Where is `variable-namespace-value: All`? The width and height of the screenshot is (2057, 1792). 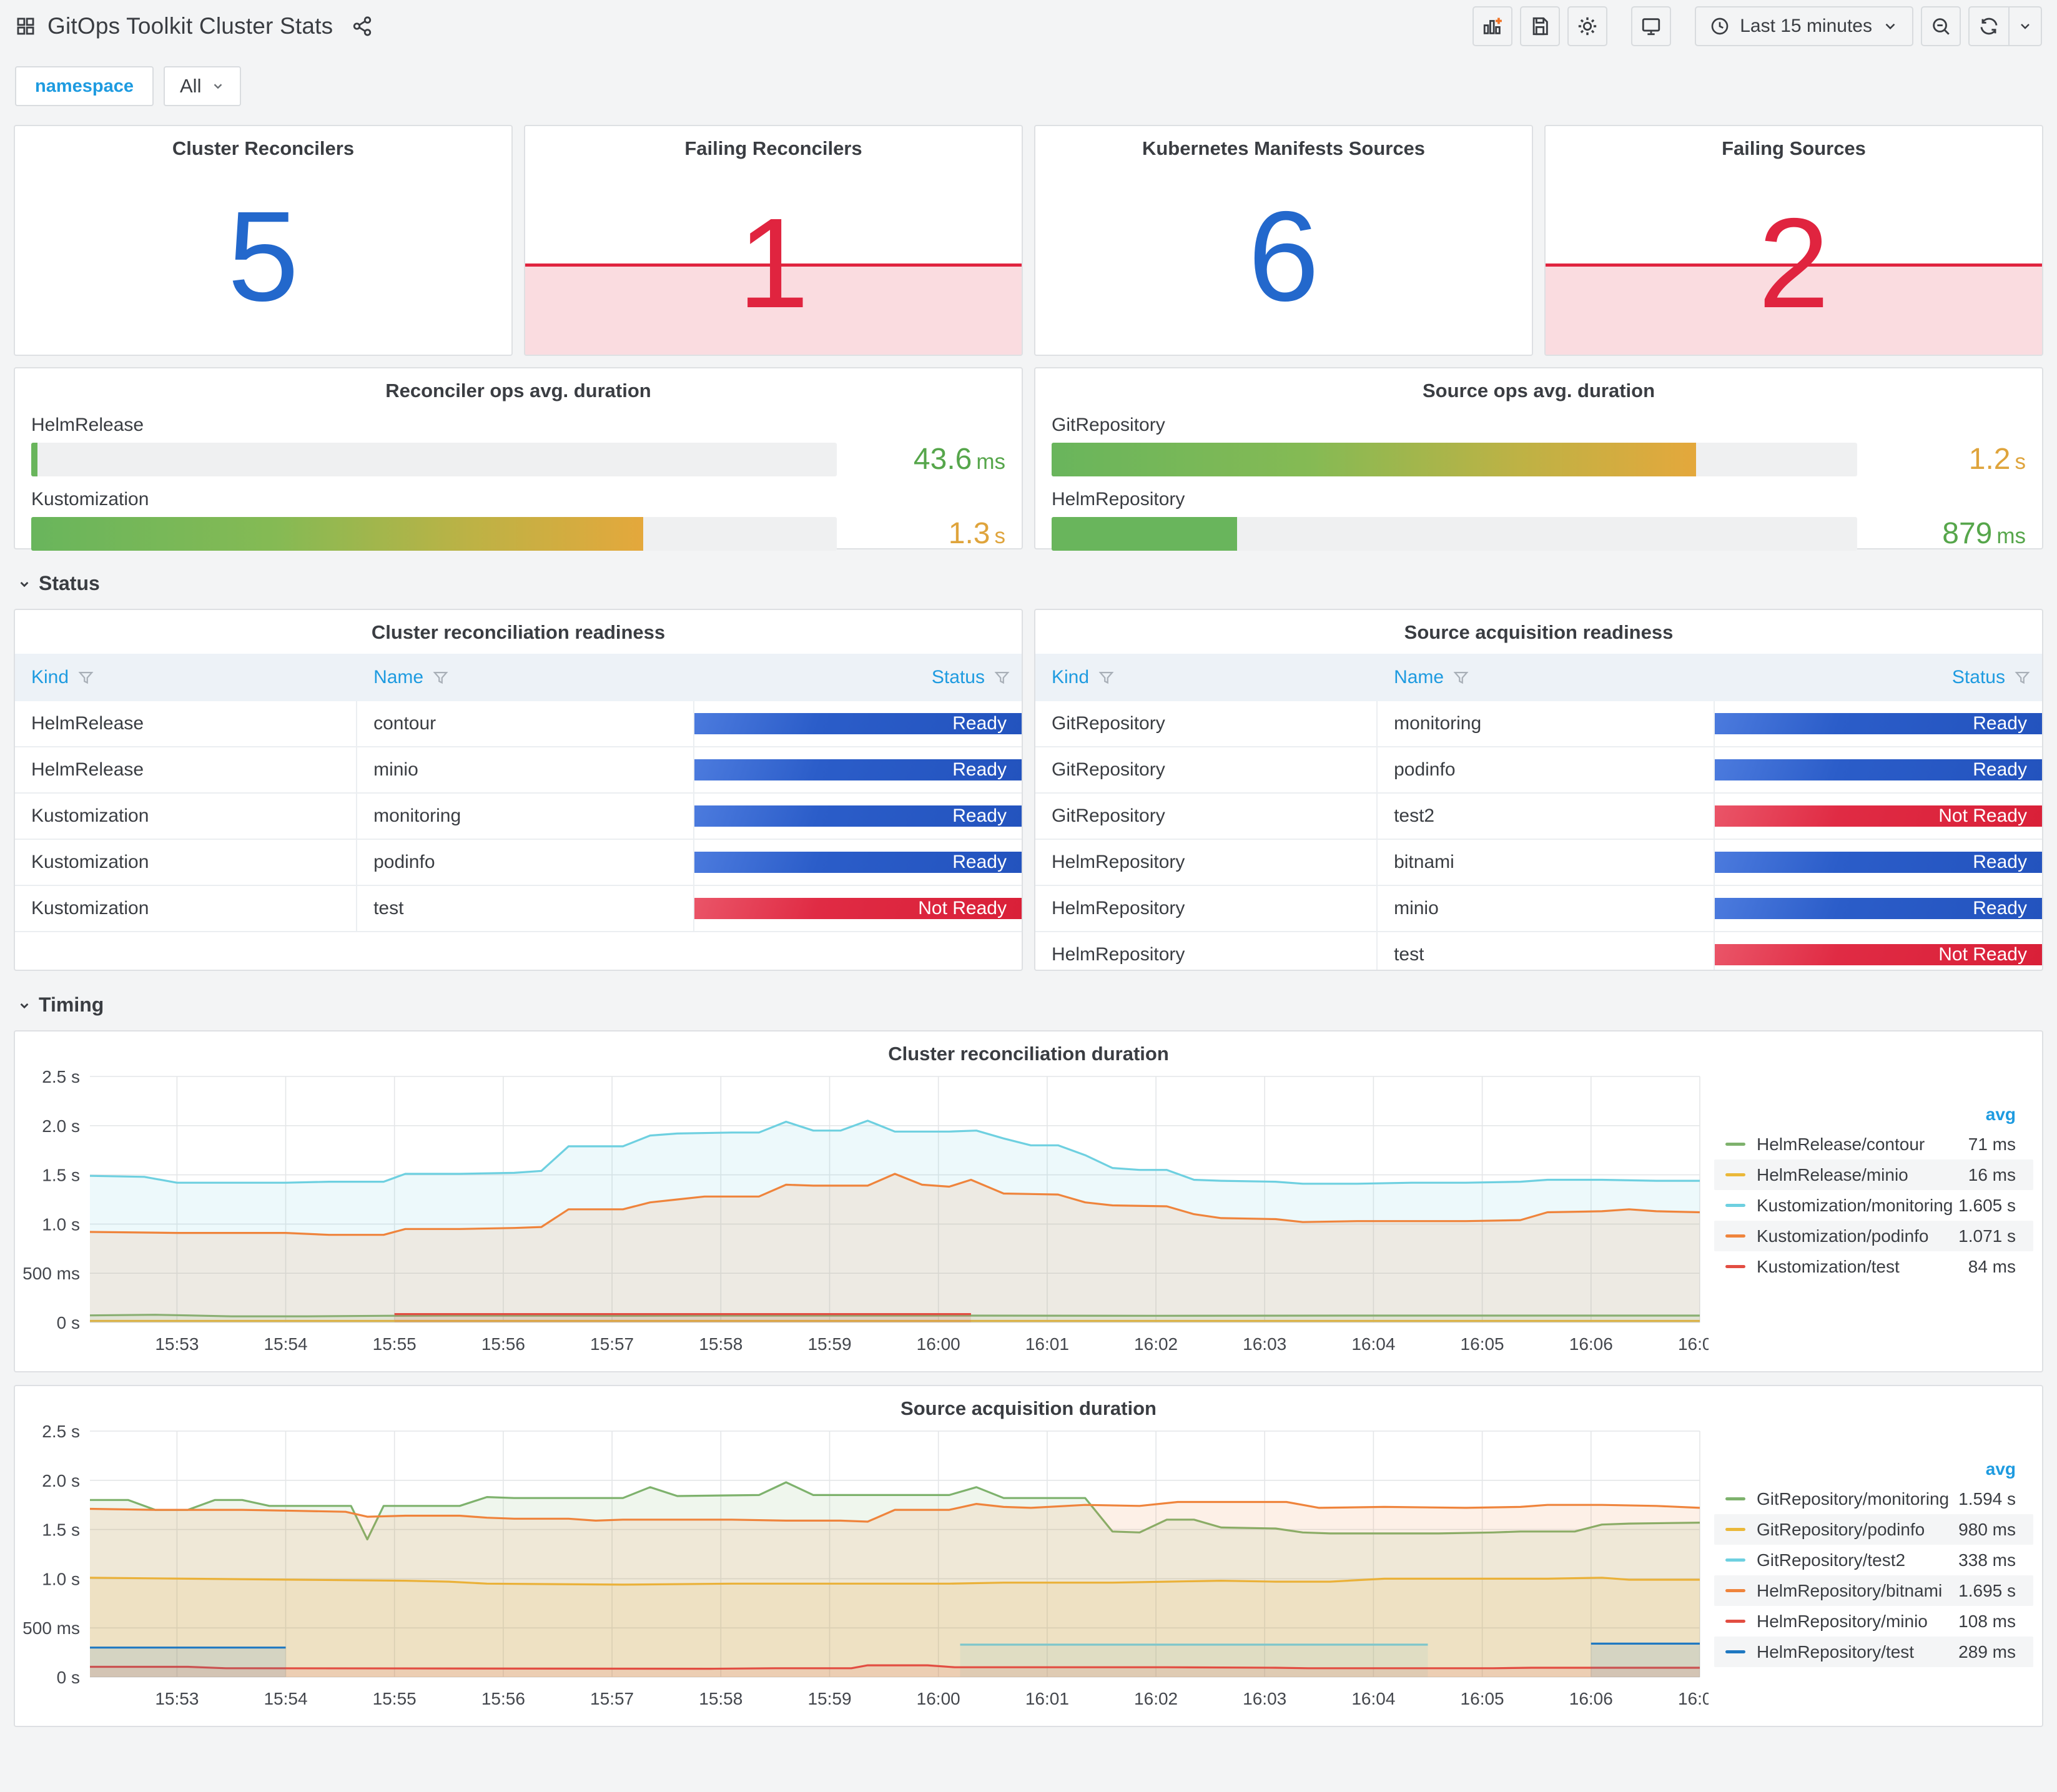
variable-namespace-value: All is located at coordinates (191, 86).